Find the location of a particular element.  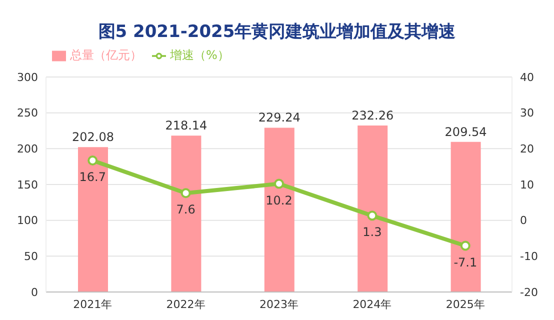

y-tick-label: 250 is located at coordinates (27, 113).